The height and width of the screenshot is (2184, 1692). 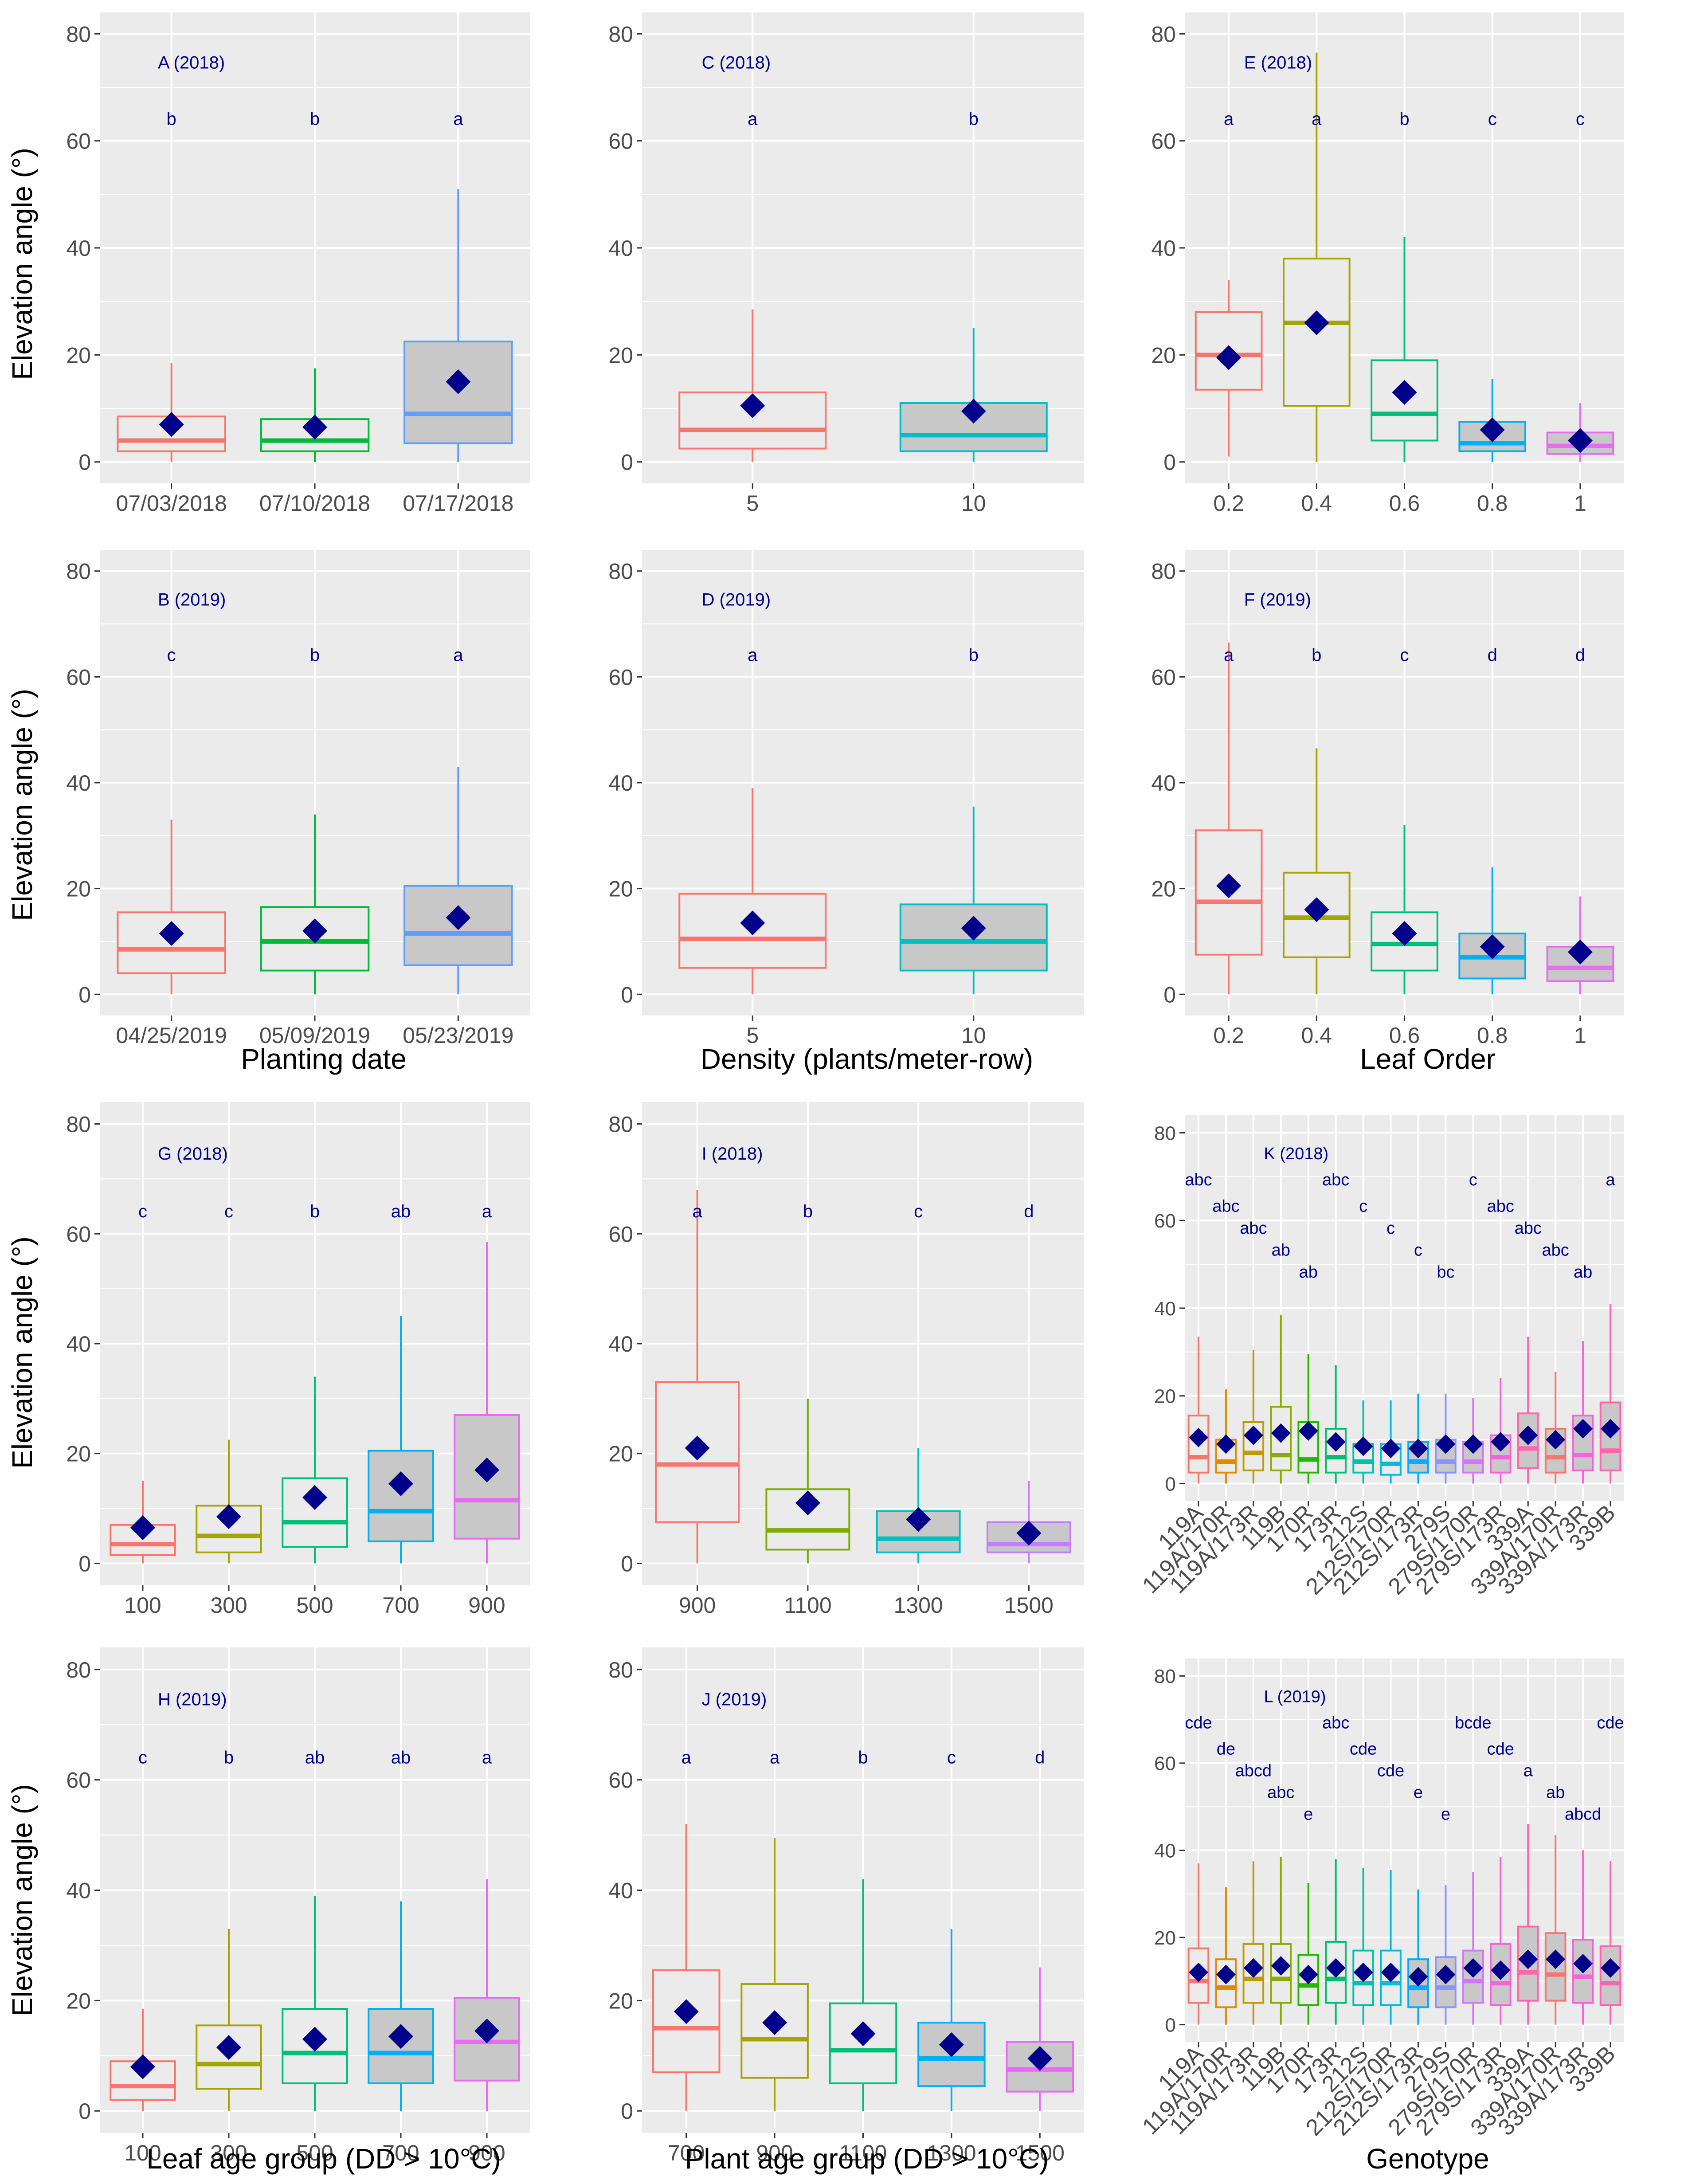 What do you see at coordinates (171, 1035) in the screenshot?
I see `x-tick-label: 04/25/2019` at bounding box center [171, 1035].